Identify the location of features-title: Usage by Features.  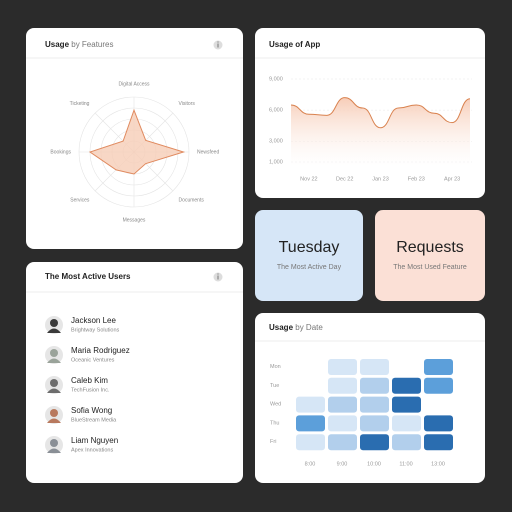
(79, 44).